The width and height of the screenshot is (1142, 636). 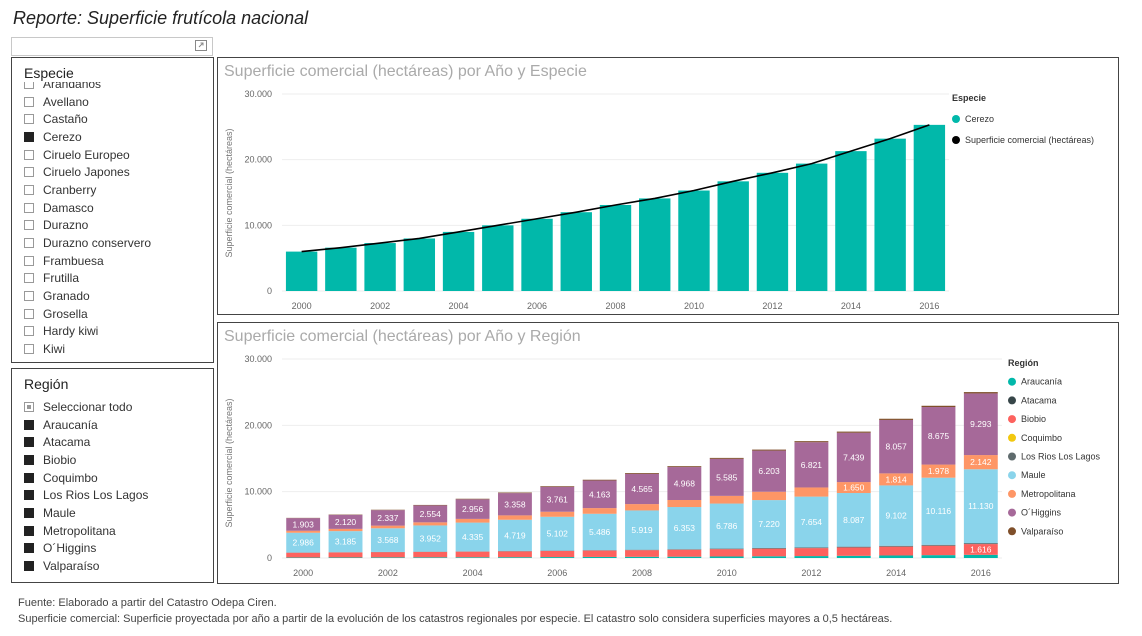 I want to click on x-tick-label: 2000, so click(x=303, y=573).